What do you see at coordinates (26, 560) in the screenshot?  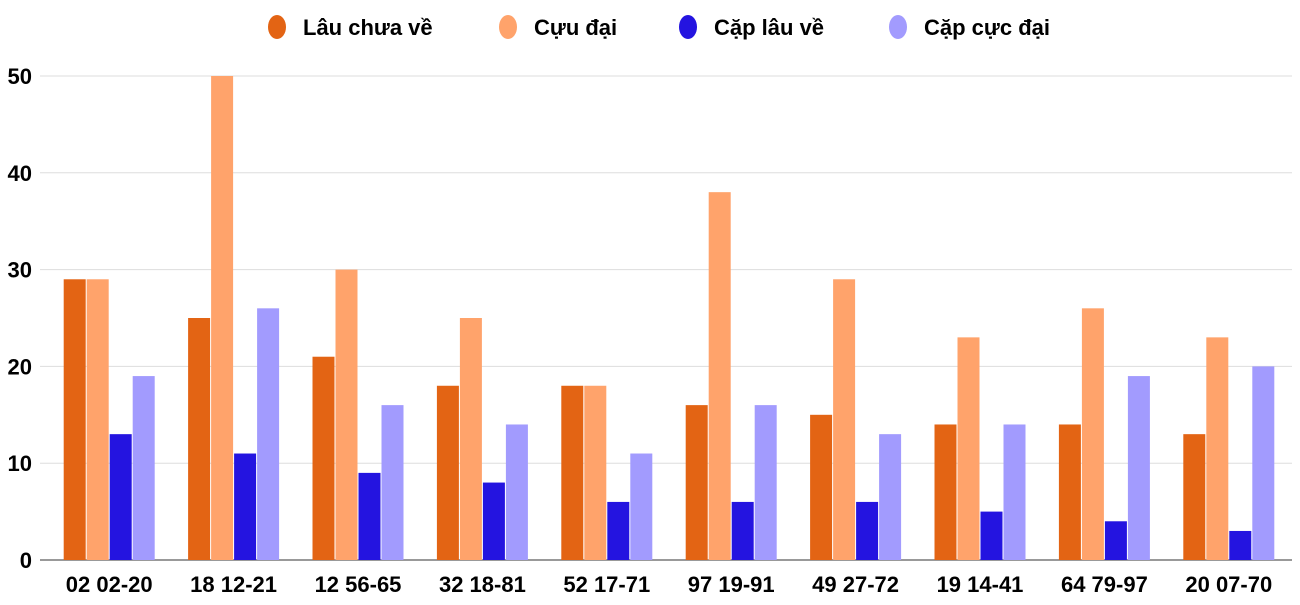 I see `y-tick-label: 0` at bounding box center [26, 560].